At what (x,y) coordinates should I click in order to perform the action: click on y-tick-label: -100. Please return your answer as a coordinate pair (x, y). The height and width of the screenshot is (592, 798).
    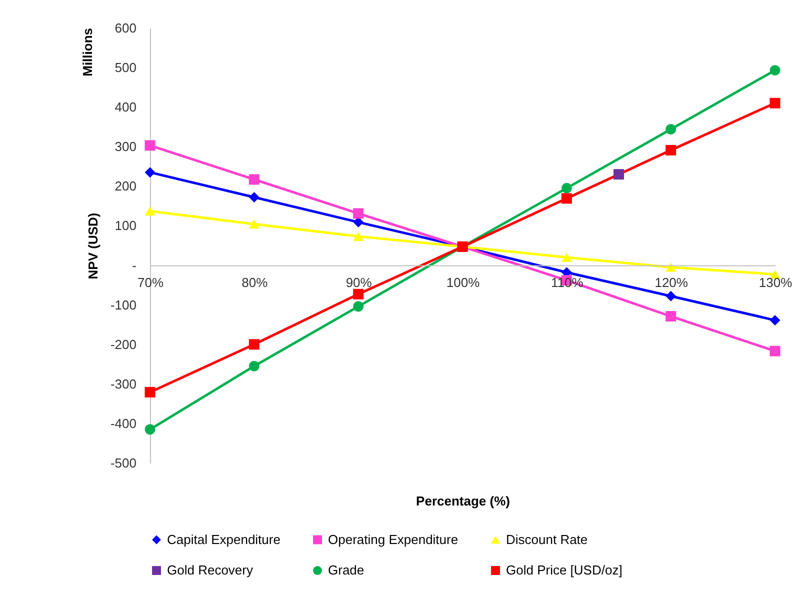
    Looking at the image, I should click on (123, 304).